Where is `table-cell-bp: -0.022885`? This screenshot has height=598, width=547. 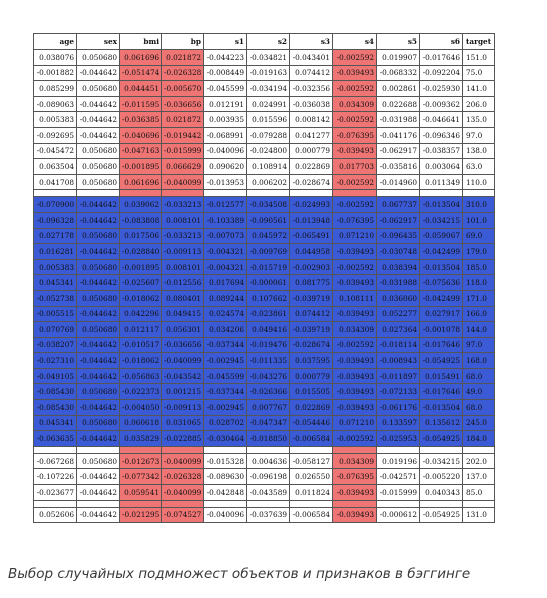 table-cell-bp: -0.022885 is located at coordinates (182, 438).